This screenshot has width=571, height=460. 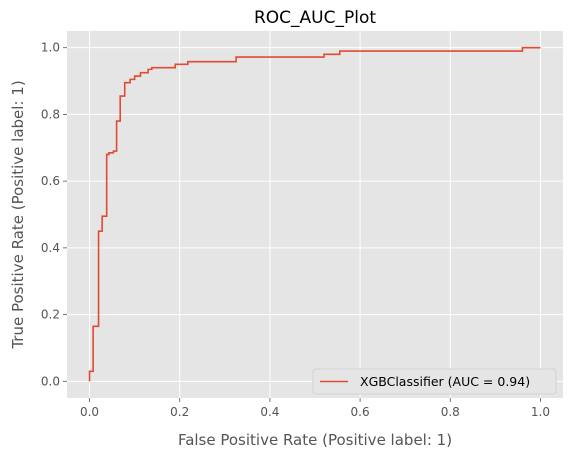 What do you see at coordinates (50, 114) in the screenshot?
I see `y-tick-label: 0.8` at bounding box center [50, 114].